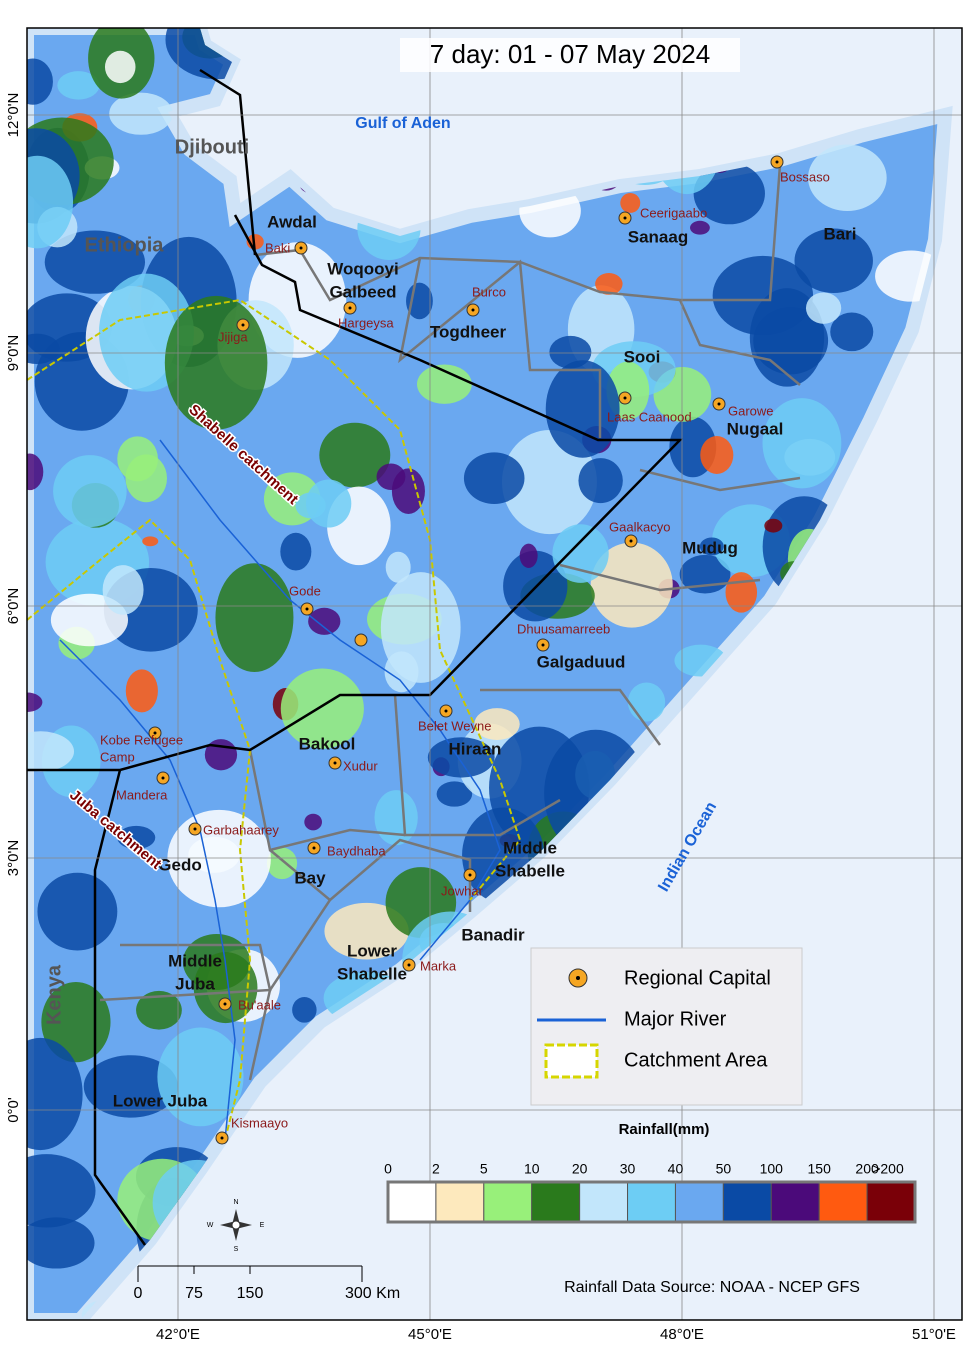  Describe the element at coordinates (563, 628) in the screenshot. I see `capital-label: Dhuusamarreeb` at that location.